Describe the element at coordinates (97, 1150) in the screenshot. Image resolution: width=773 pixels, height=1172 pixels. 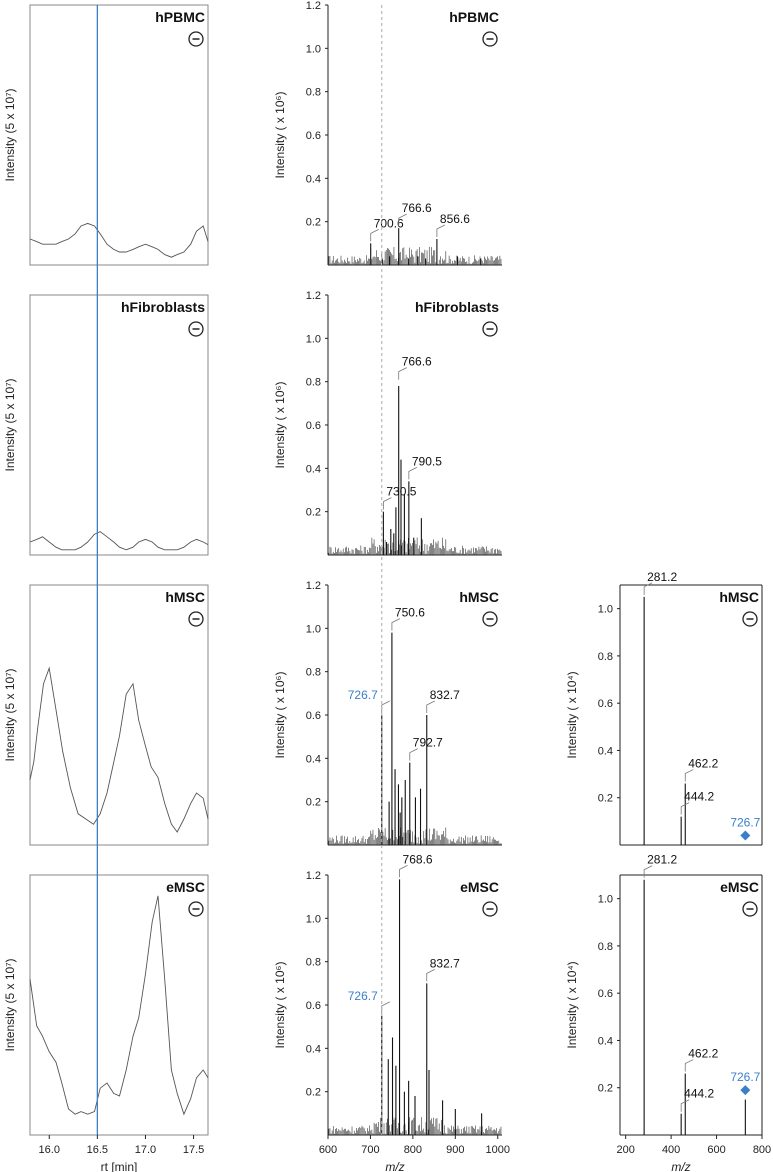
I see `x-tick-label: 16.5` at that location.